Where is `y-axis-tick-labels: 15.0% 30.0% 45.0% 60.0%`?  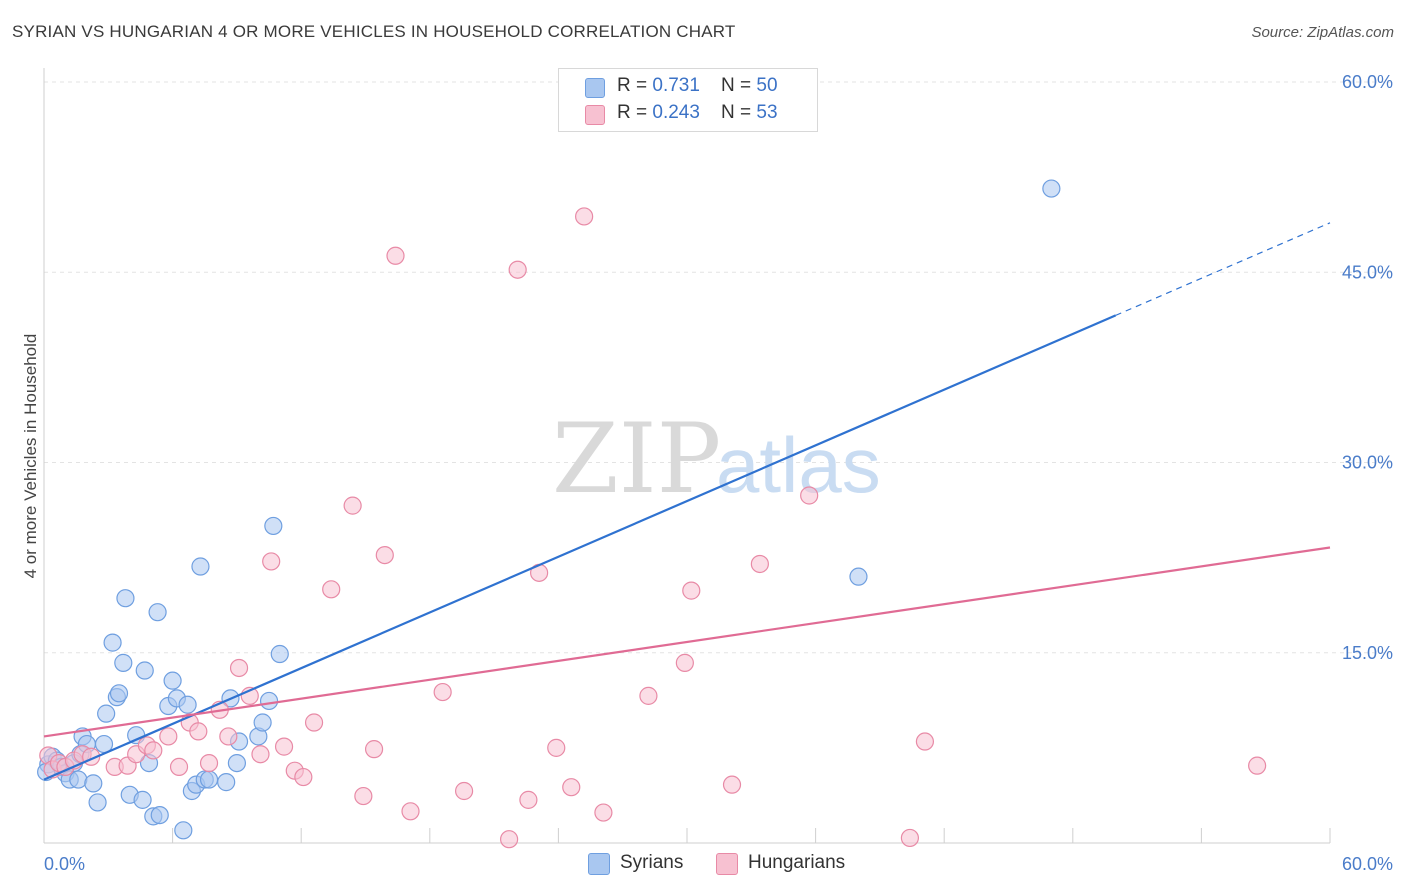
y-axis-tick-labels: 15.0% 30.0% 45.0% 60.0% is located at coordinates (1367, 367).